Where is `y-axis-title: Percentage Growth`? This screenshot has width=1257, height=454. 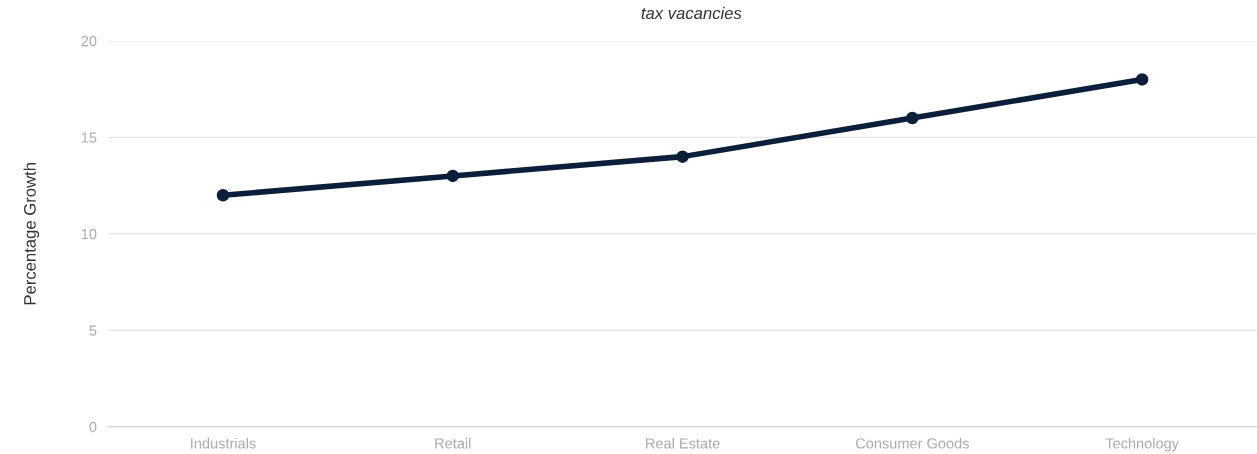 y-axis-title: Percentage Growth is located at coordinates (31, 234).